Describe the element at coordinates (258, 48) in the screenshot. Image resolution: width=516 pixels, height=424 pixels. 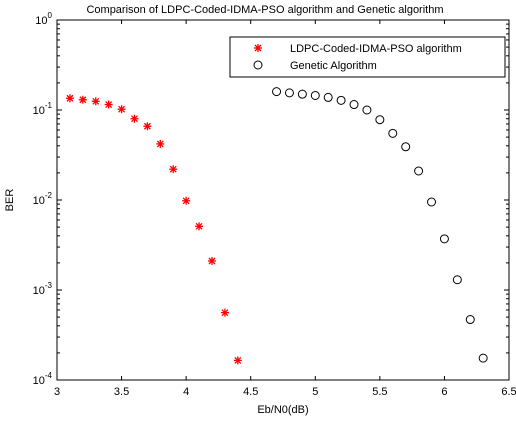
I see `legend-marker-star` at that location.